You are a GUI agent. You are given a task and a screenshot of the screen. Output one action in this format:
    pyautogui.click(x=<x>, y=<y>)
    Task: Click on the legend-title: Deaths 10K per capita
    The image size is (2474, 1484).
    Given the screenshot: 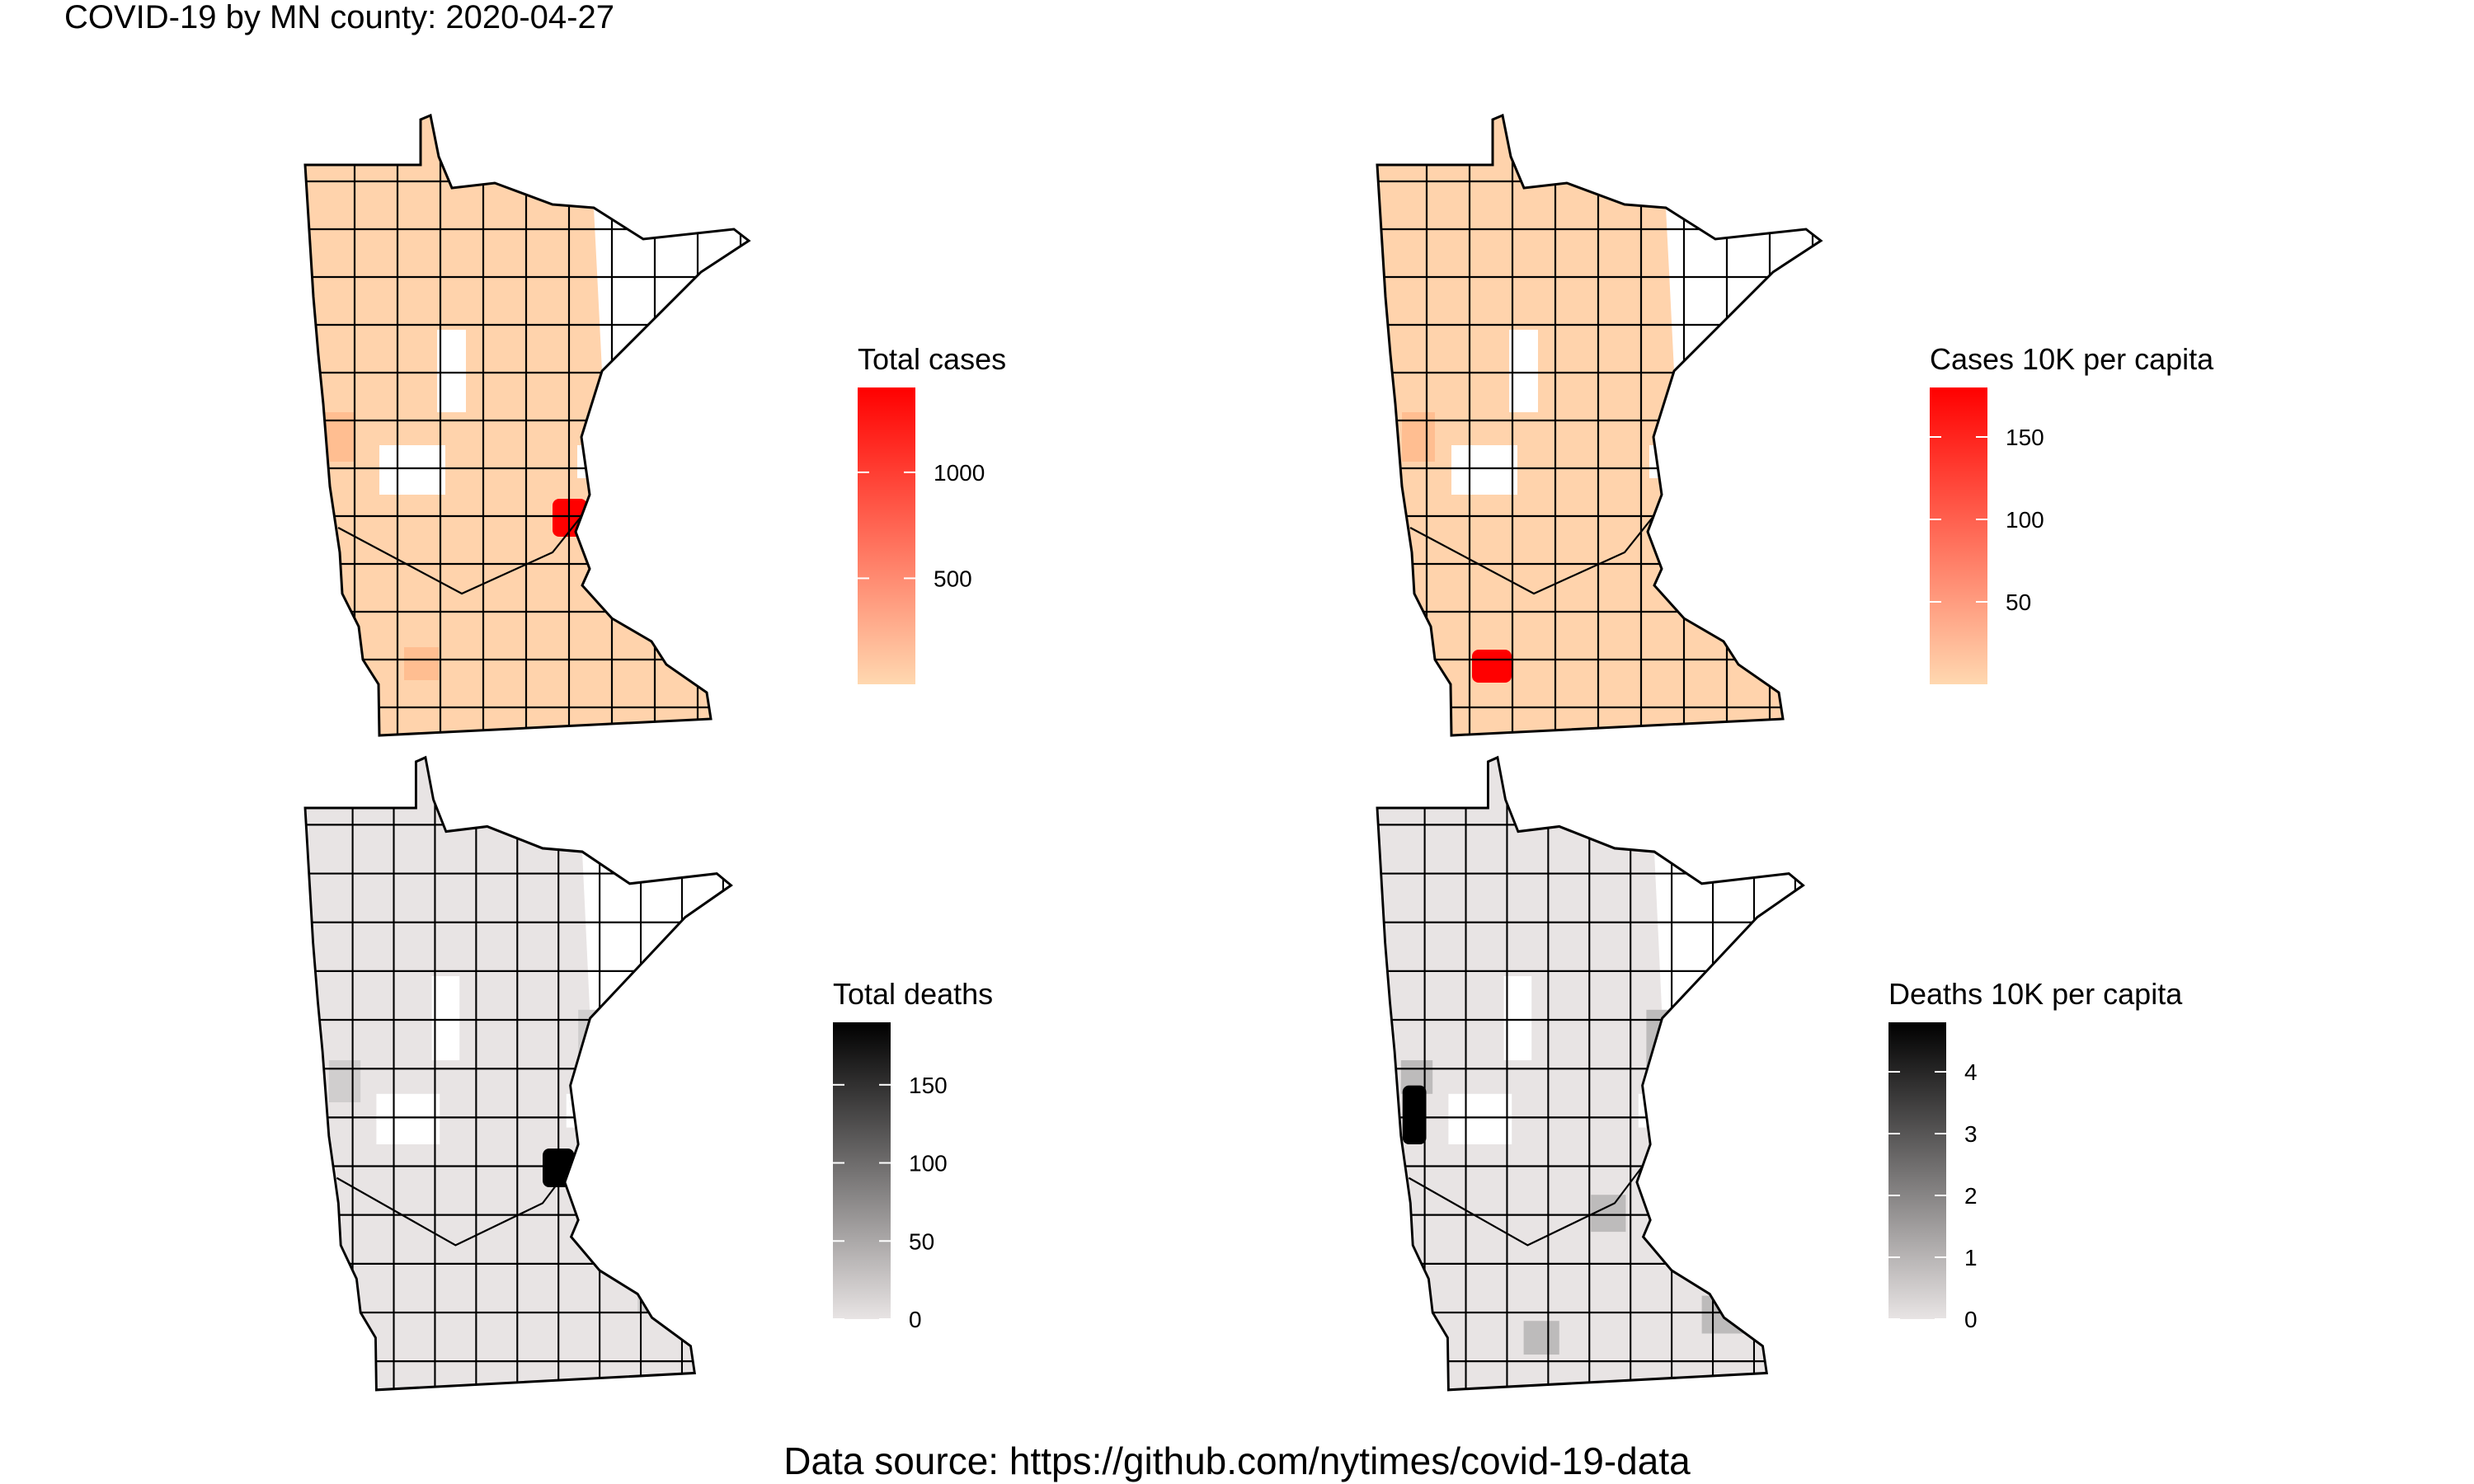 What is the action you would take?
    pyautogui.click(x=2035, y=994)
    